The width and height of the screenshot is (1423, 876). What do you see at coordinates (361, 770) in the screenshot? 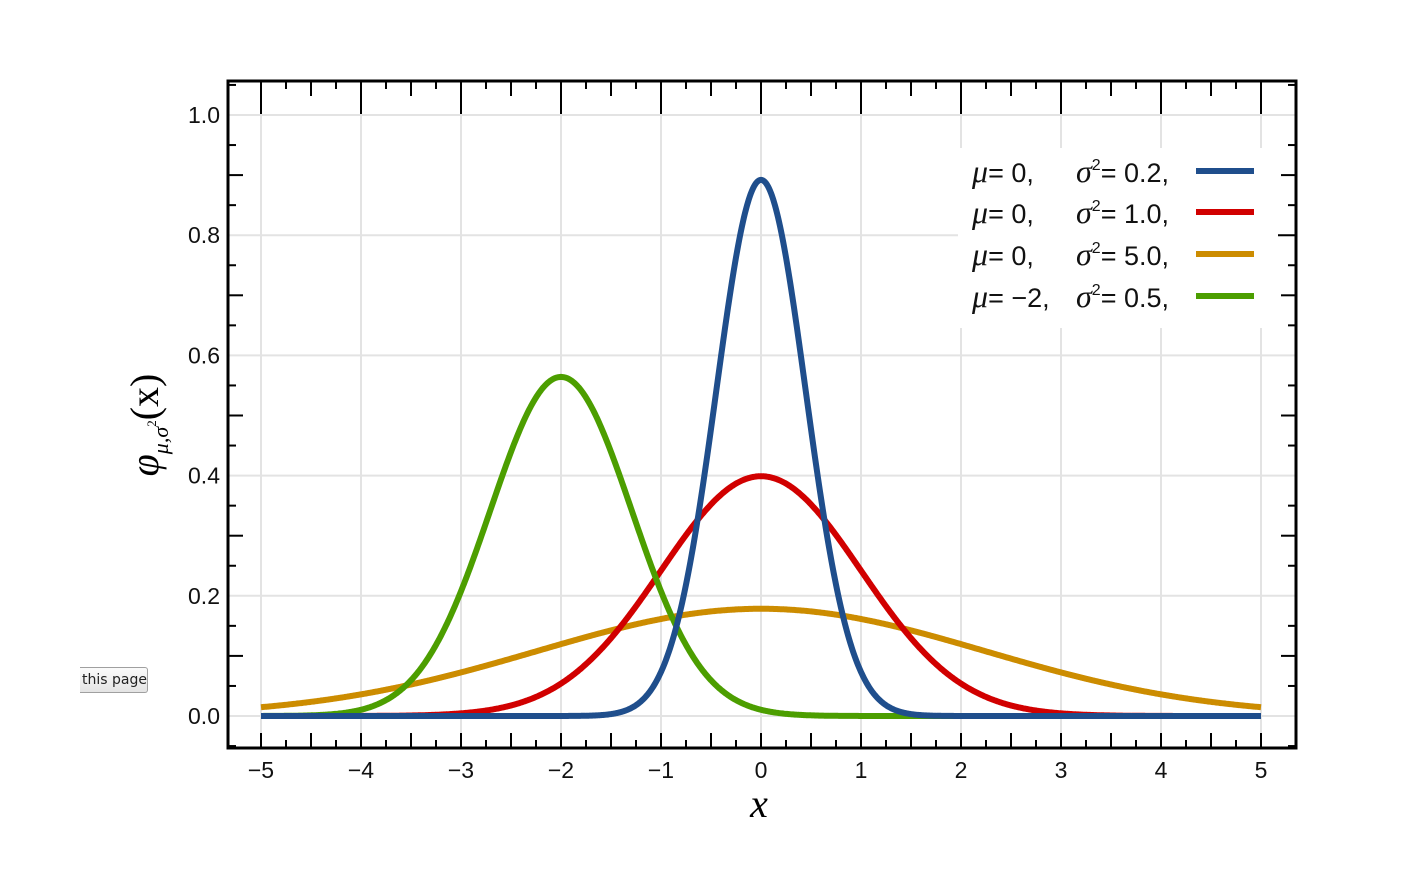
I see `x-tick-label: −4` at bounding box center [361, 770].